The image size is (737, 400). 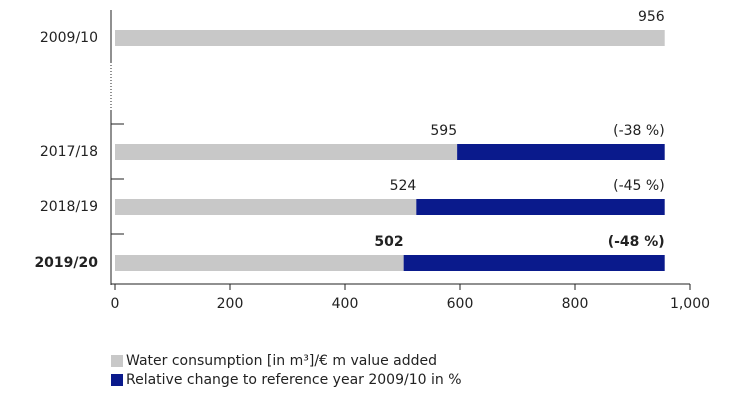 I want to click on y-tick-label: 2018/19, so click(x=69, y=207).